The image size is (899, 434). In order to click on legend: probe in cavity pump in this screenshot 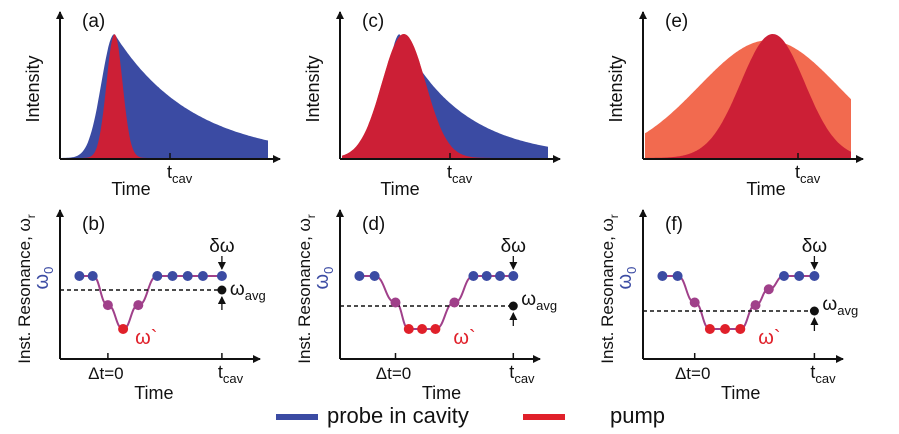, I will do `click(470, 415)`.